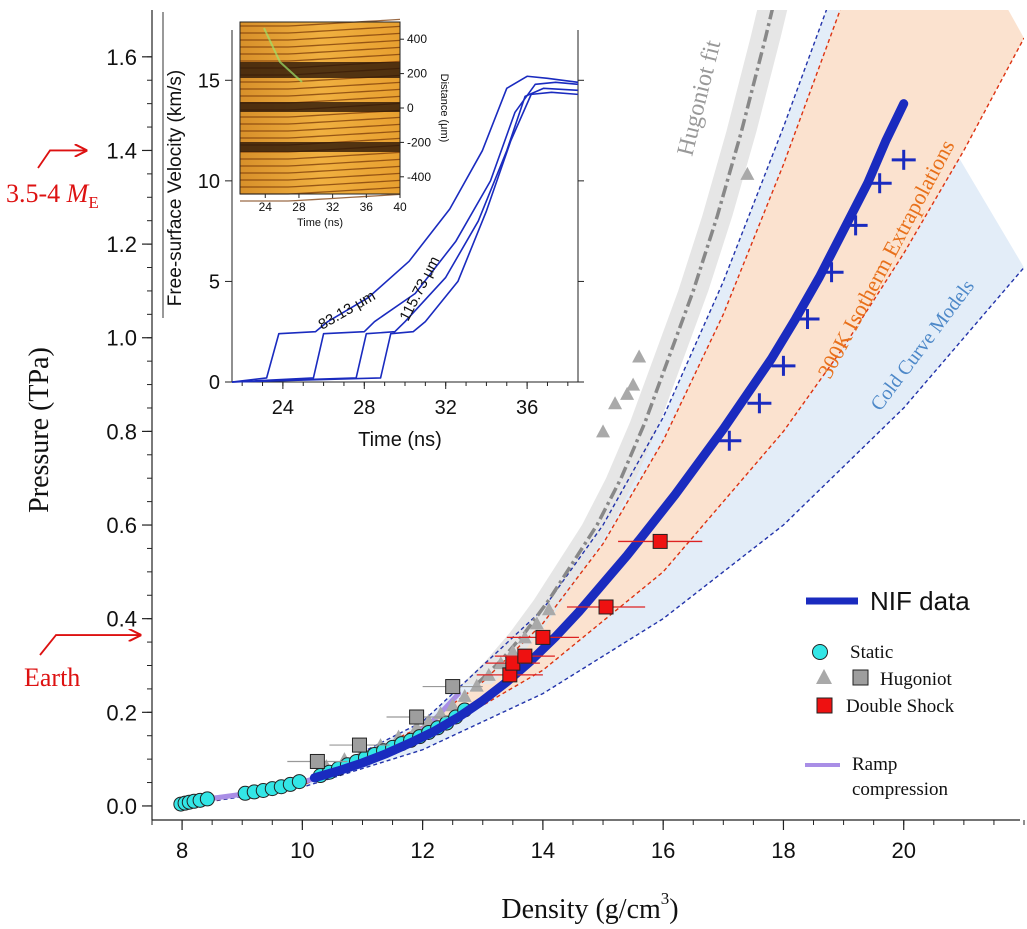 The height and width of the screenshot is (929, 1027). Describe the element at coordinates (121, 712) in the screenshot. I see `y-tick-label: 0.2` at that location.